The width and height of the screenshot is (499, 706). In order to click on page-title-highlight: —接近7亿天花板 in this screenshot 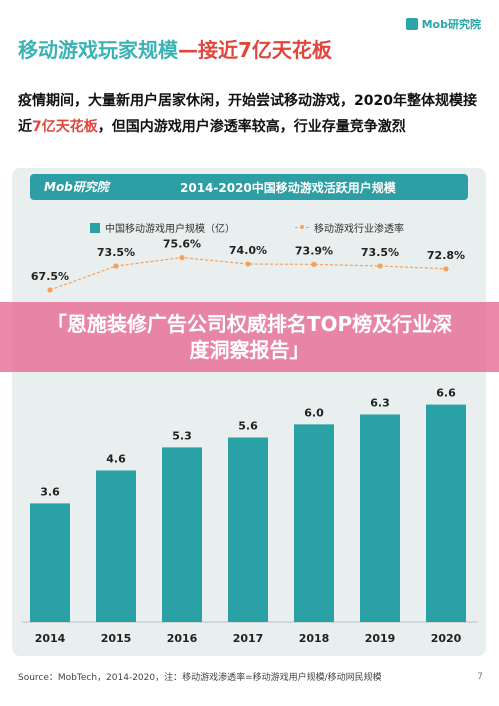, I will do `click(255, 50)`.